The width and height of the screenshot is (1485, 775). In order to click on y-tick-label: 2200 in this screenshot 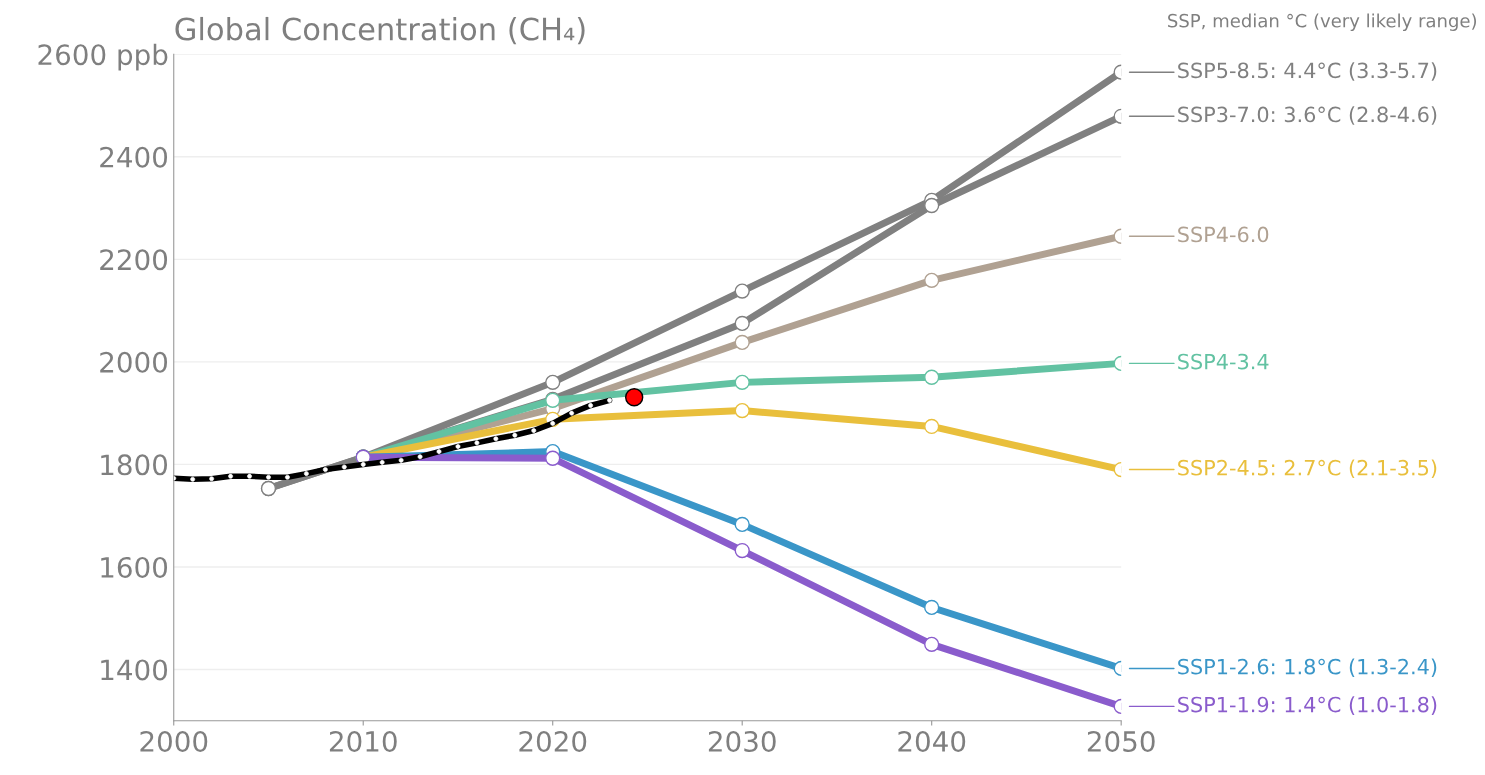, I will do `click(134, 260)`.